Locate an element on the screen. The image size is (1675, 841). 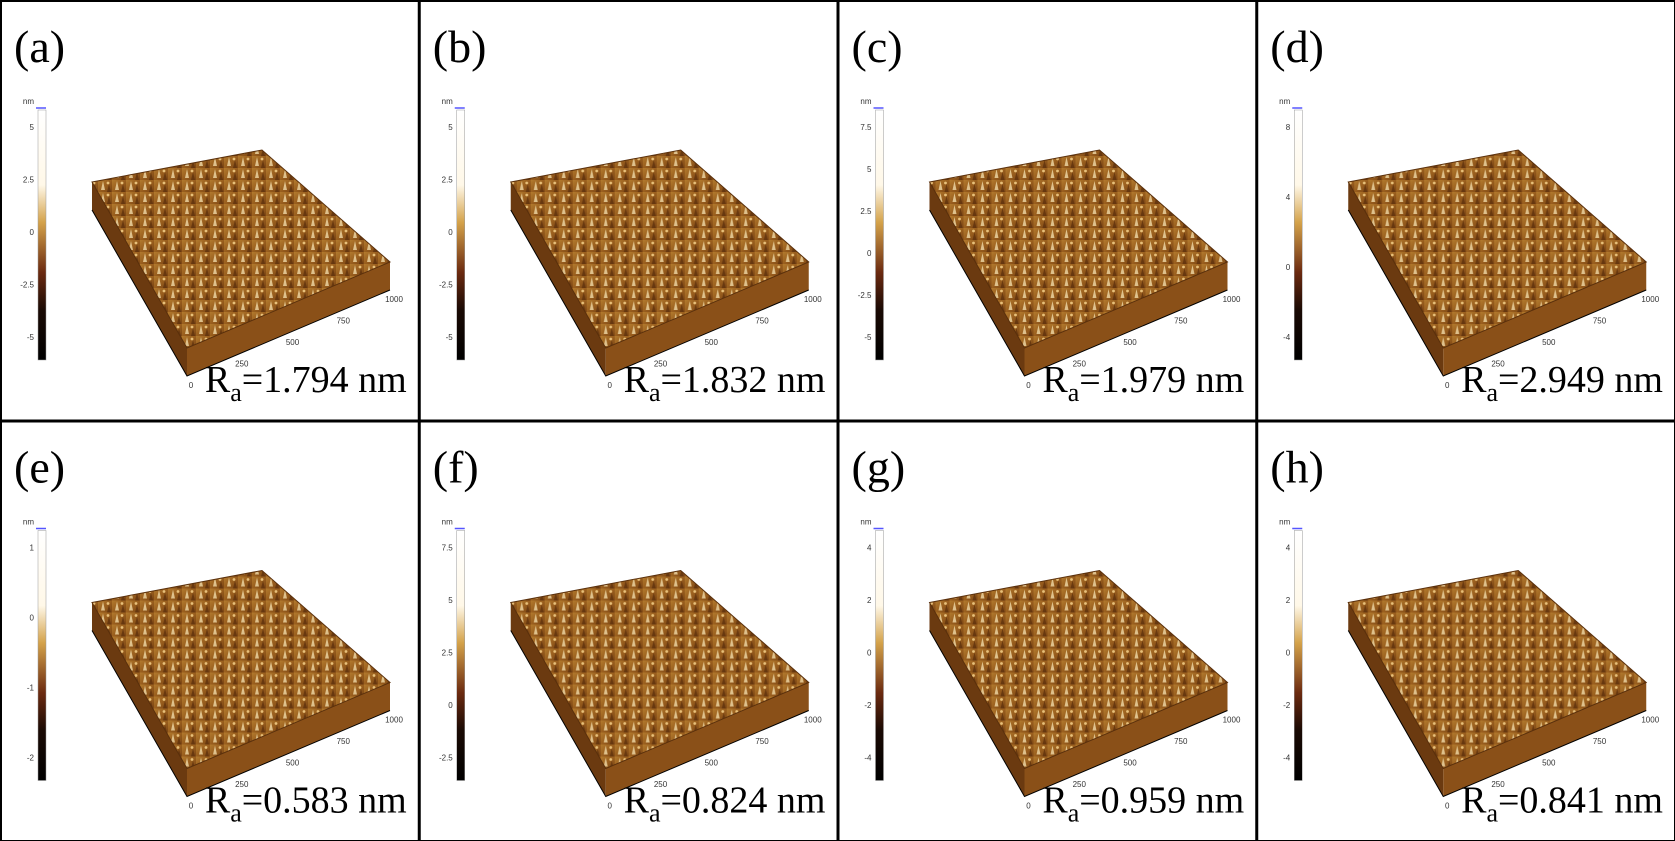
colorbar-tick-label: 2 is located at coordinates (869, 600).